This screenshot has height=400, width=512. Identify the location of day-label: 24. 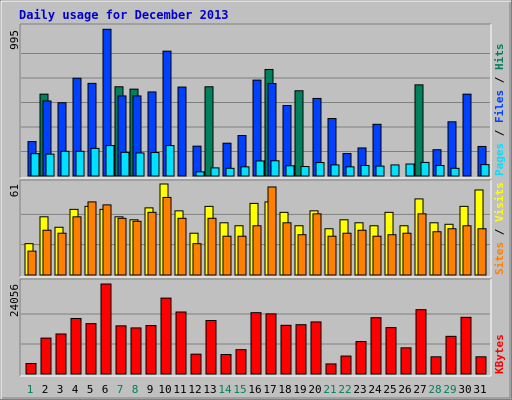
(375, 389).